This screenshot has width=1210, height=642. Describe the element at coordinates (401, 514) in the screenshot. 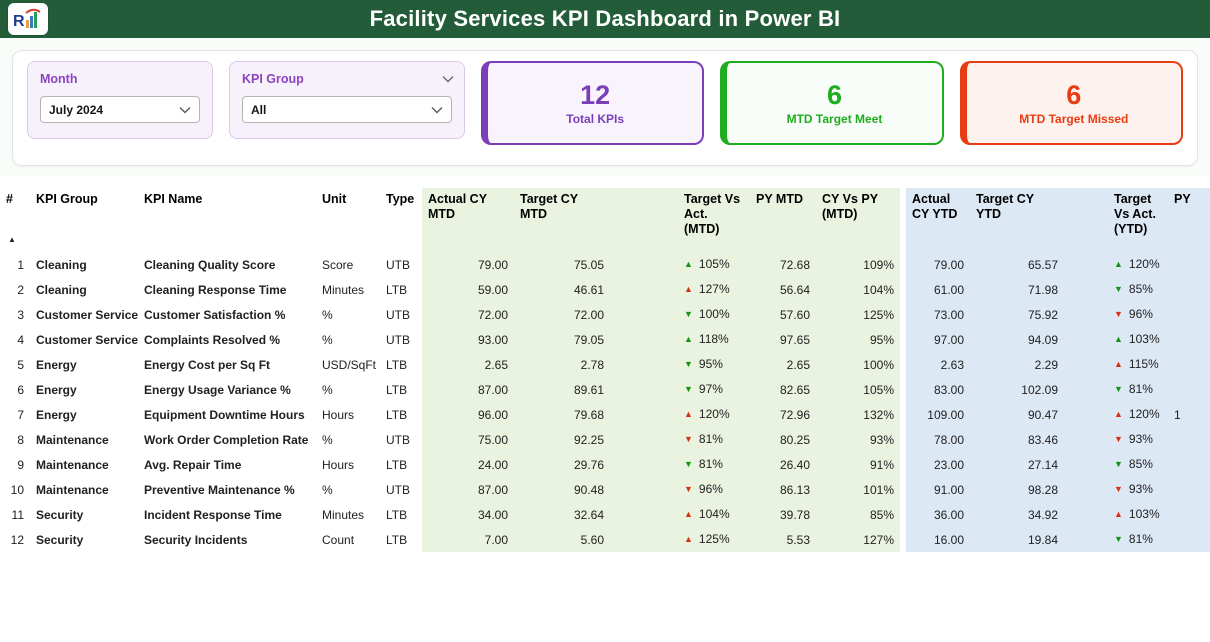

I see `cell-type: LTB` at that location.